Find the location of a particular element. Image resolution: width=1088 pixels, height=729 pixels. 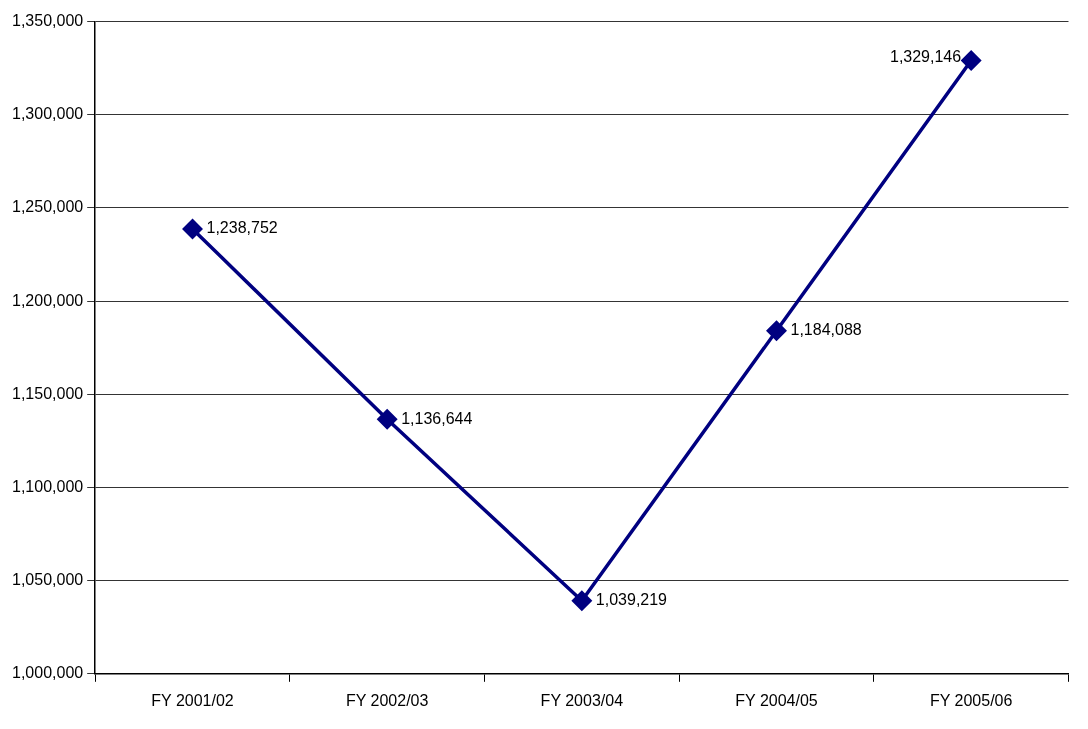

x-tick-label: FY 2005/06 is located at coordinates (971, 700).